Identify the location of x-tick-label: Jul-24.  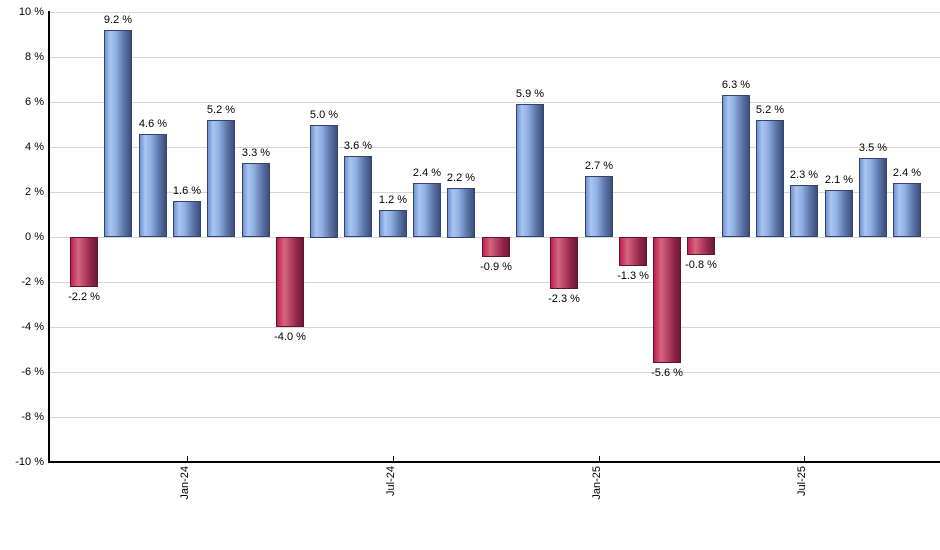
(391, 481).